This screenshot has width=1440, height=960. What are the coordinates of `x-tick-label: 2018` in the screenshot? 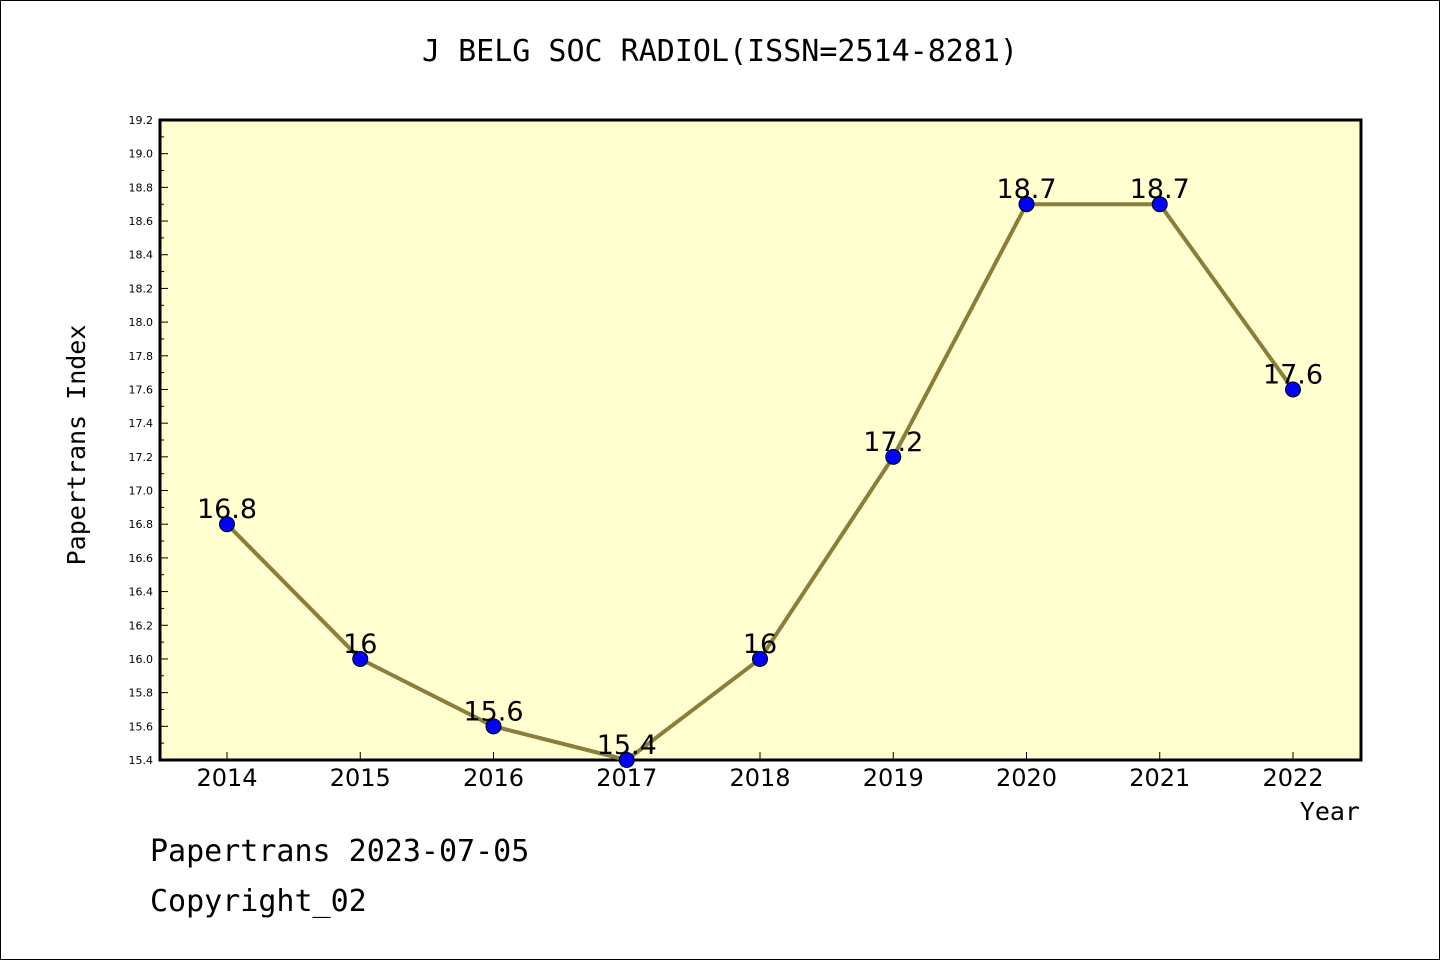 It's located at (759, 778).